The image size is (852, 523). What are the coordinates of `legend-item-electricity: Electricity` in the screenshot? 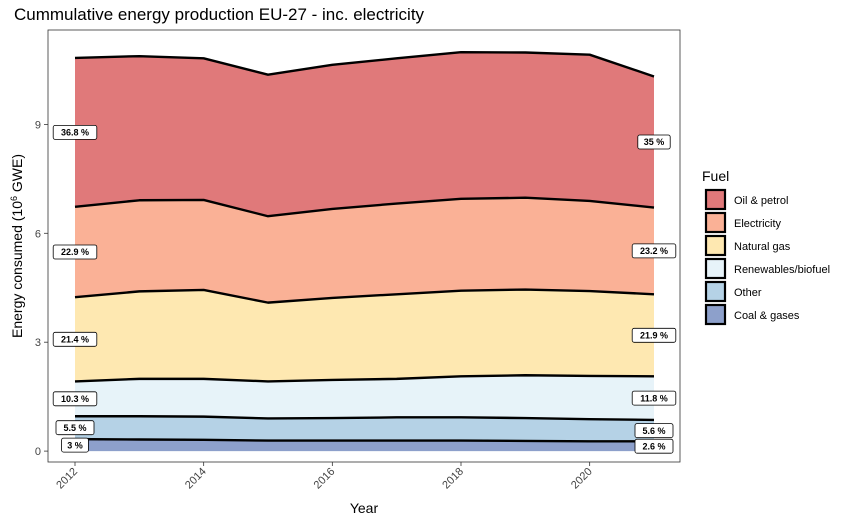 It's located at (743, 222).